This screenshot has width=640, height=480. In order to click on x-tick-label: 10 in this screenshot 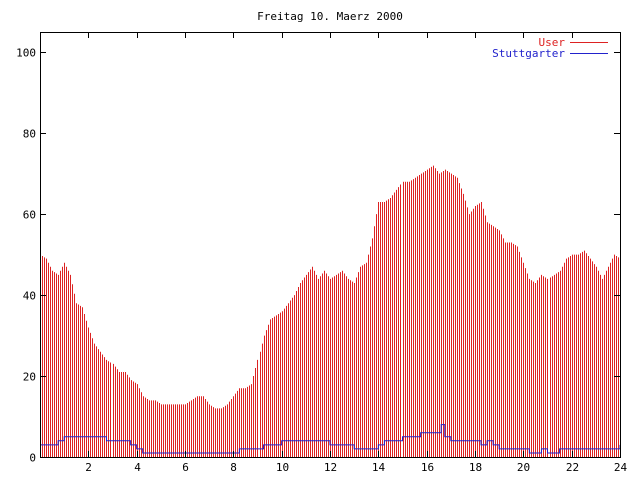, I will do `click(282, 467)`.